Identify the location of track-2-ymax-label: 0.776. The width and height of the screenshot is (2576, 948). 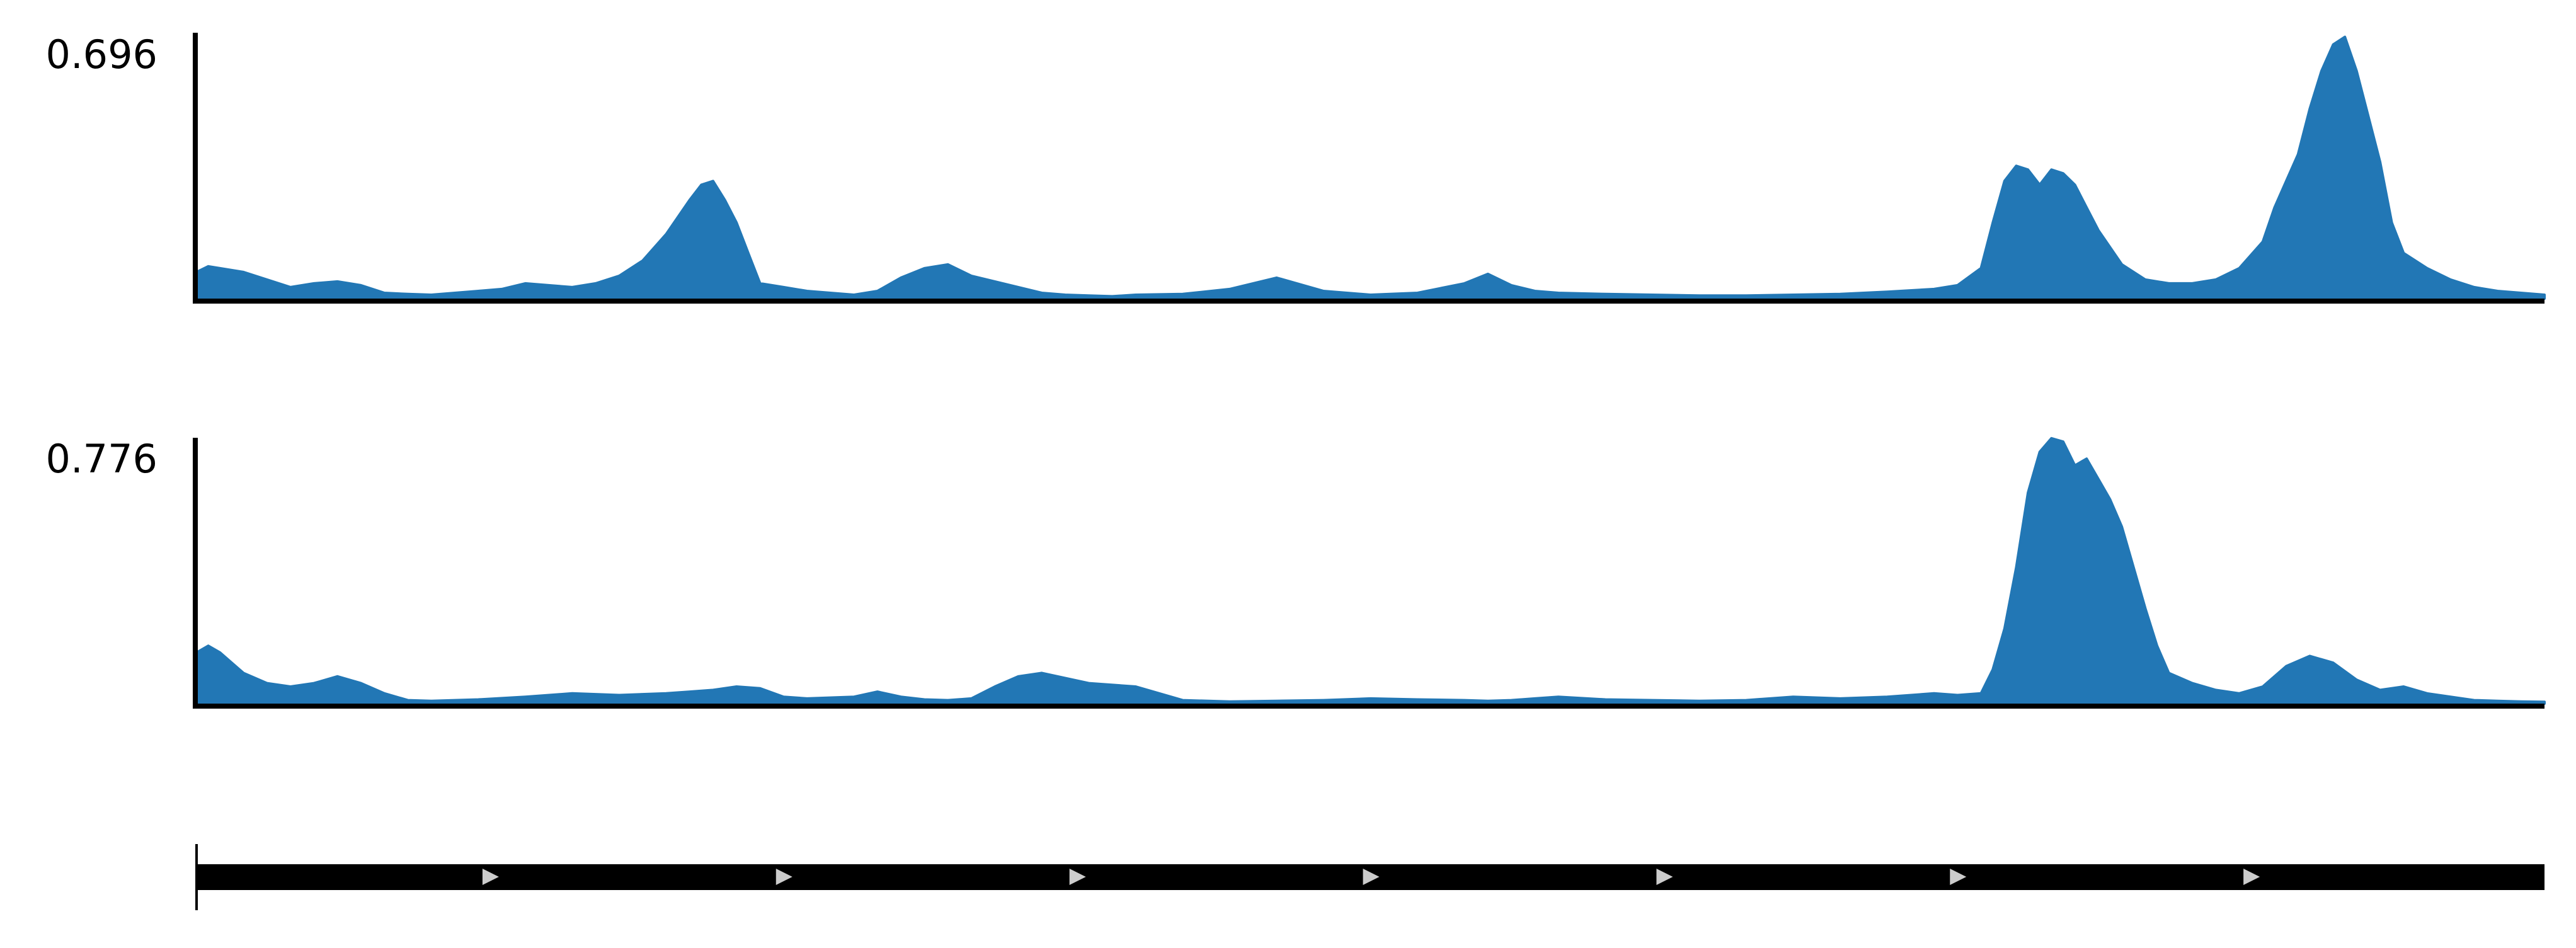
(102, 459).